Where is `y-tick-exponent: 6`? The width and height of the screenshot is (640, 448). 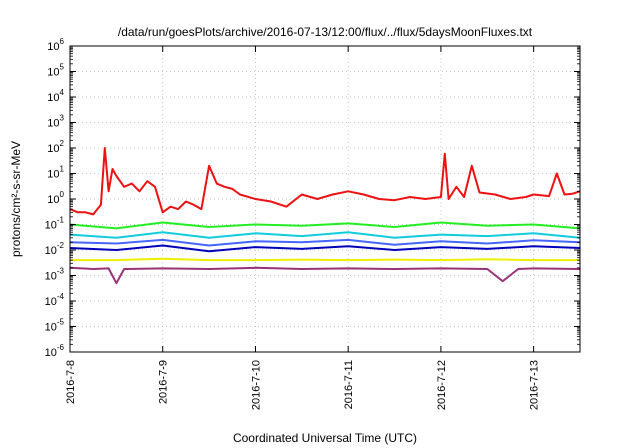 y-tick-exponent: 6 is located at coordinates (62, 41).